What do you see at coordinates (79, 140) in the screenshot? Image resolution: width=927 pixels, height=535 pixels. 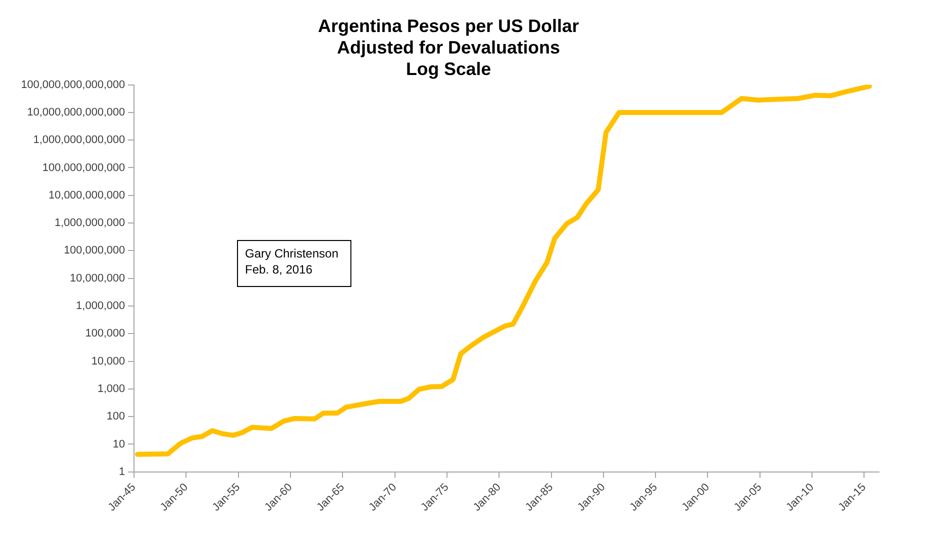 I see `y-tick-label: 1,000,000,000,000` at bounding box center [79, 140].